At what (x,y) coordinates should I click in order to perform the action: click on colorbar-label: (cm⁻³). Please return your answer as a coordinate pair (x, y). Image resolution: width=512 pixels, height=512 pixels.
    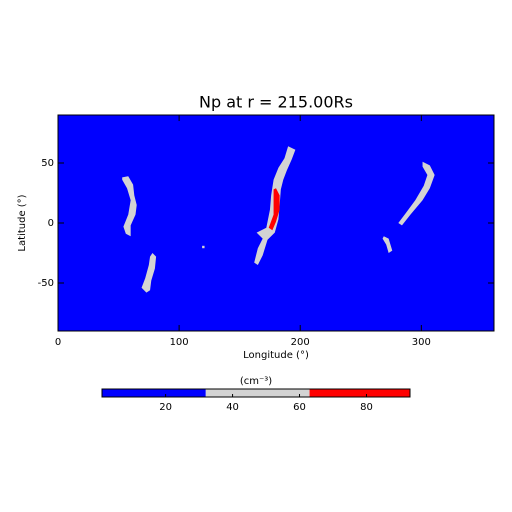
    Looking at the image, I should click on (256, 381).